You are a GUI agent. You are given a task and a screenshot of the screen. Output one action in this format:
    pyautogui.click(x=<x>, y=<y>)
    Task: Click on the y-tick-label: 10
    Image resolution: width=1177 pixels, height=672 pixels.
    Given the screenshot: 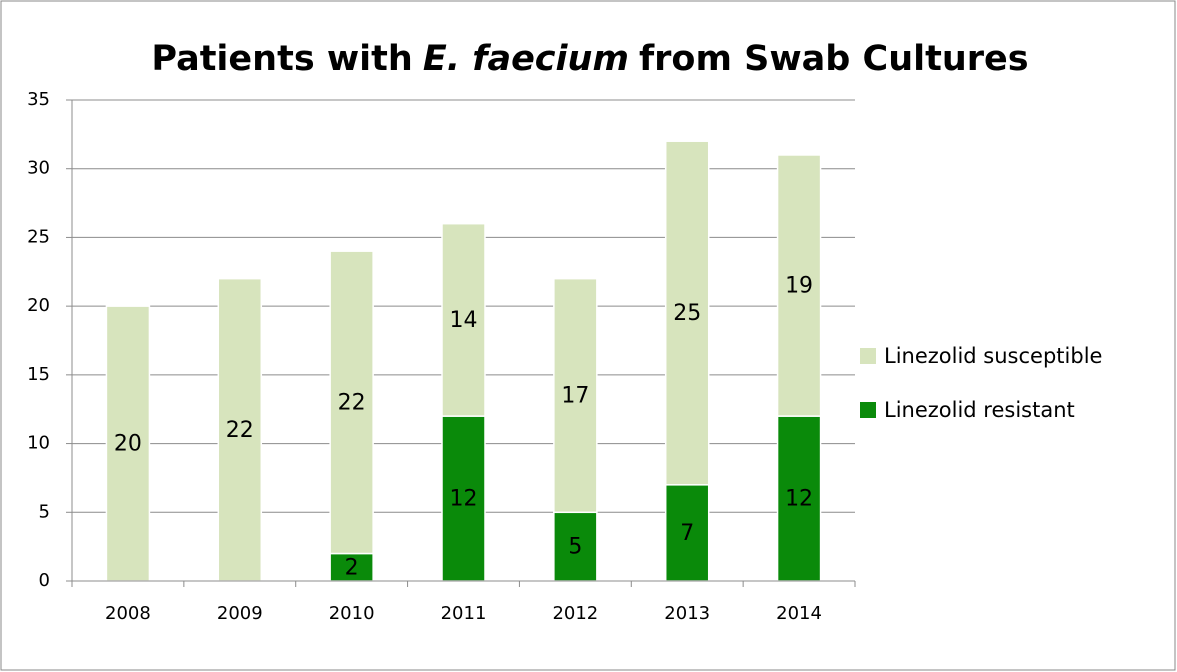 What is the action you would take?
    pyautogui.click(x=38, y=443)
    